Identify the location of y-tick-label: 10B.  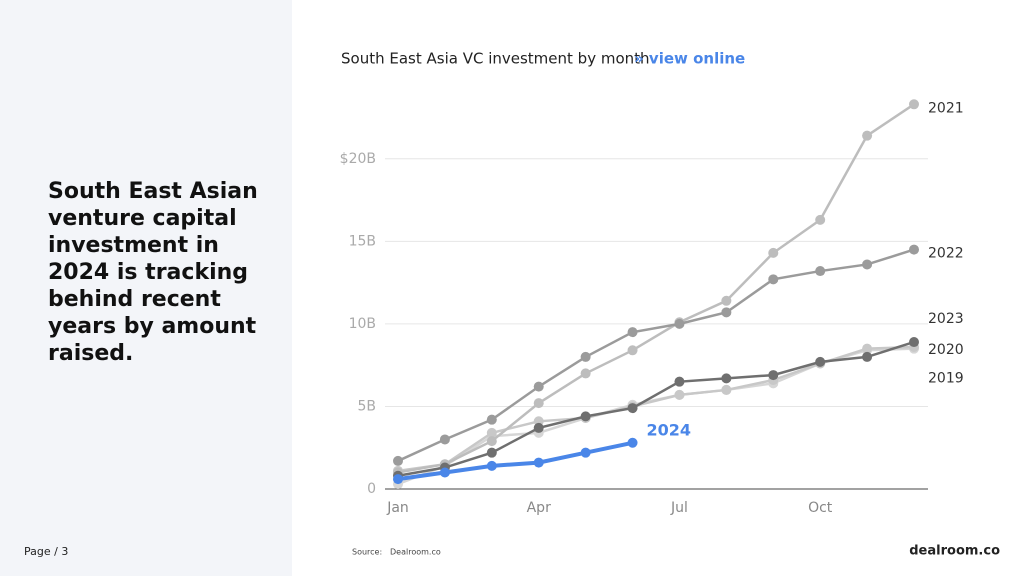
(362, 324).